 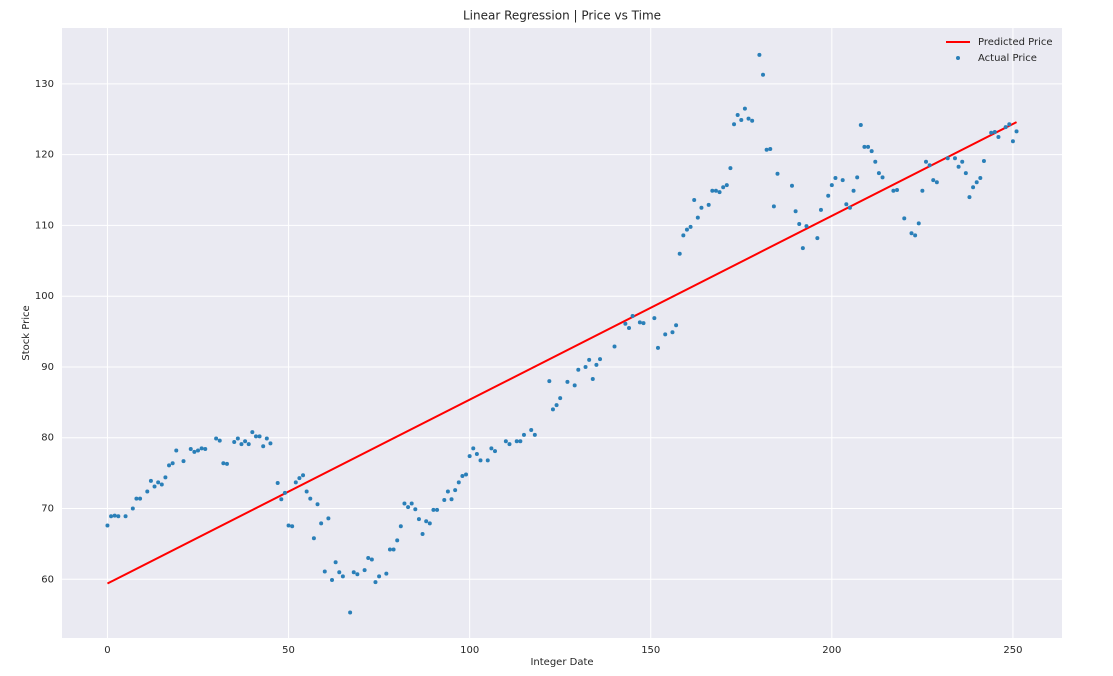 I want to click on x-tick-label: 150, so click(x=650, y=650).